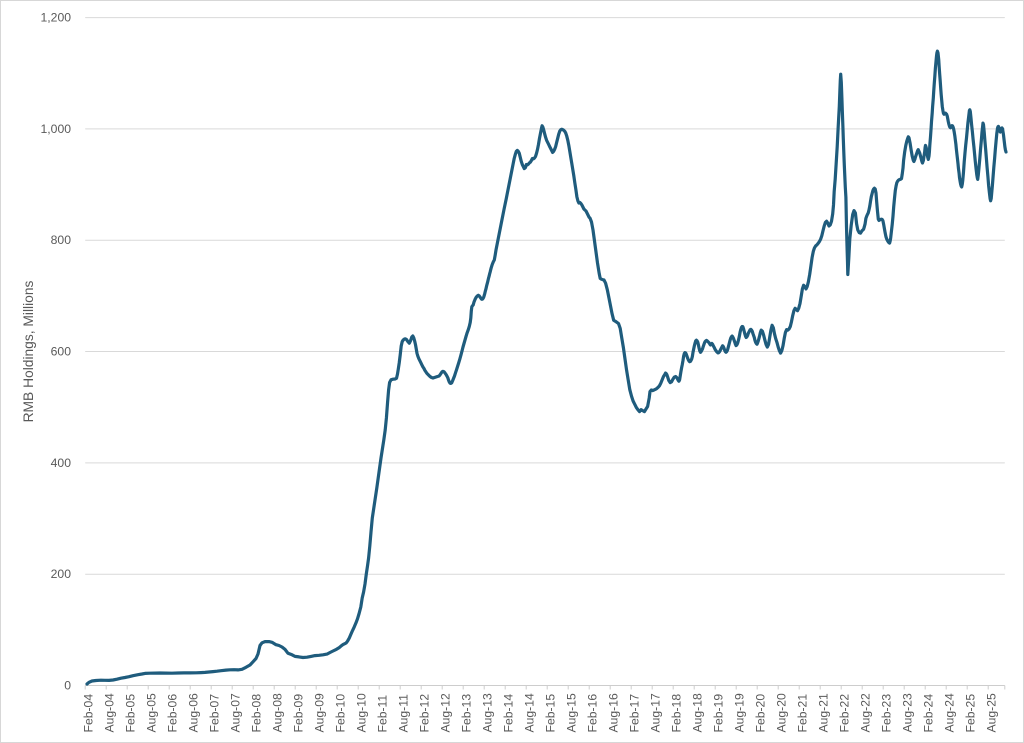 This screenshot has height=743, width=1024. Describe the element at coordinates (572, 713) in the screenshot. I see `svg-text: Aug-15` at that location.